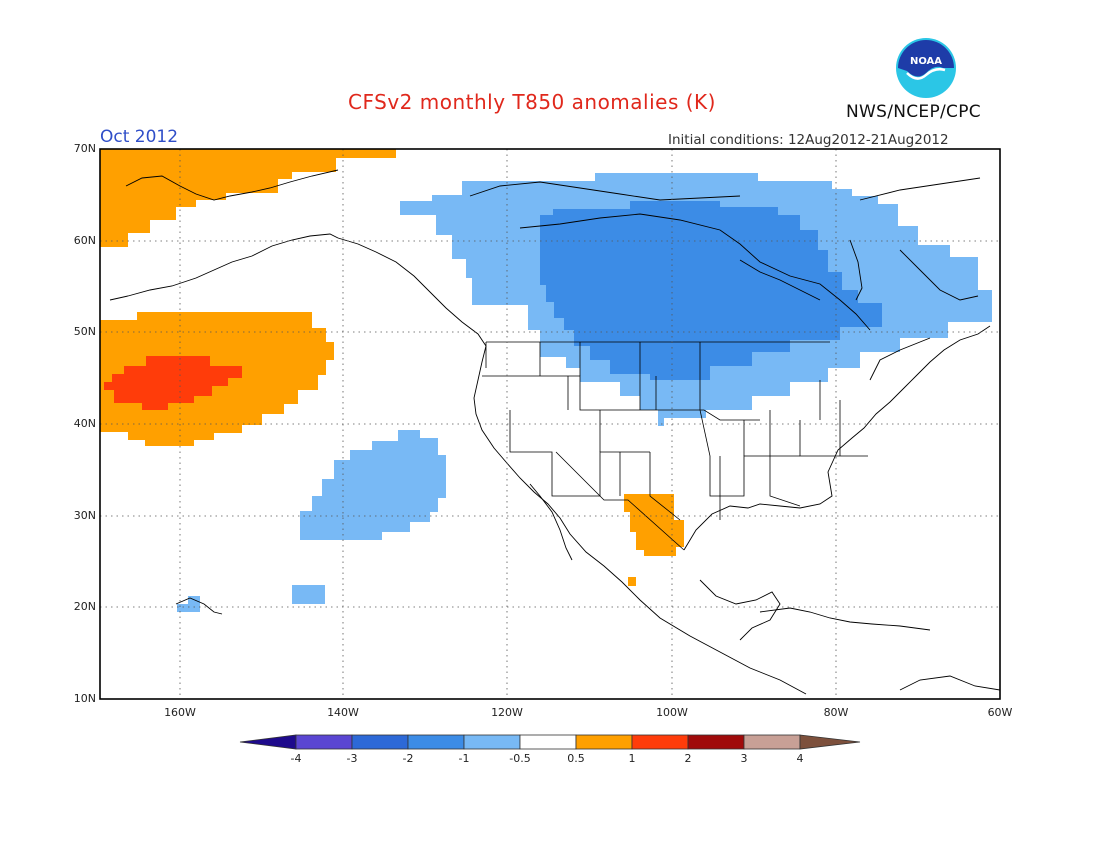 The image size is (1100, 850). Describe the element at coordinates (180, 712) in the screenshot. I see `lon-tick-160w: 160W` at that location.